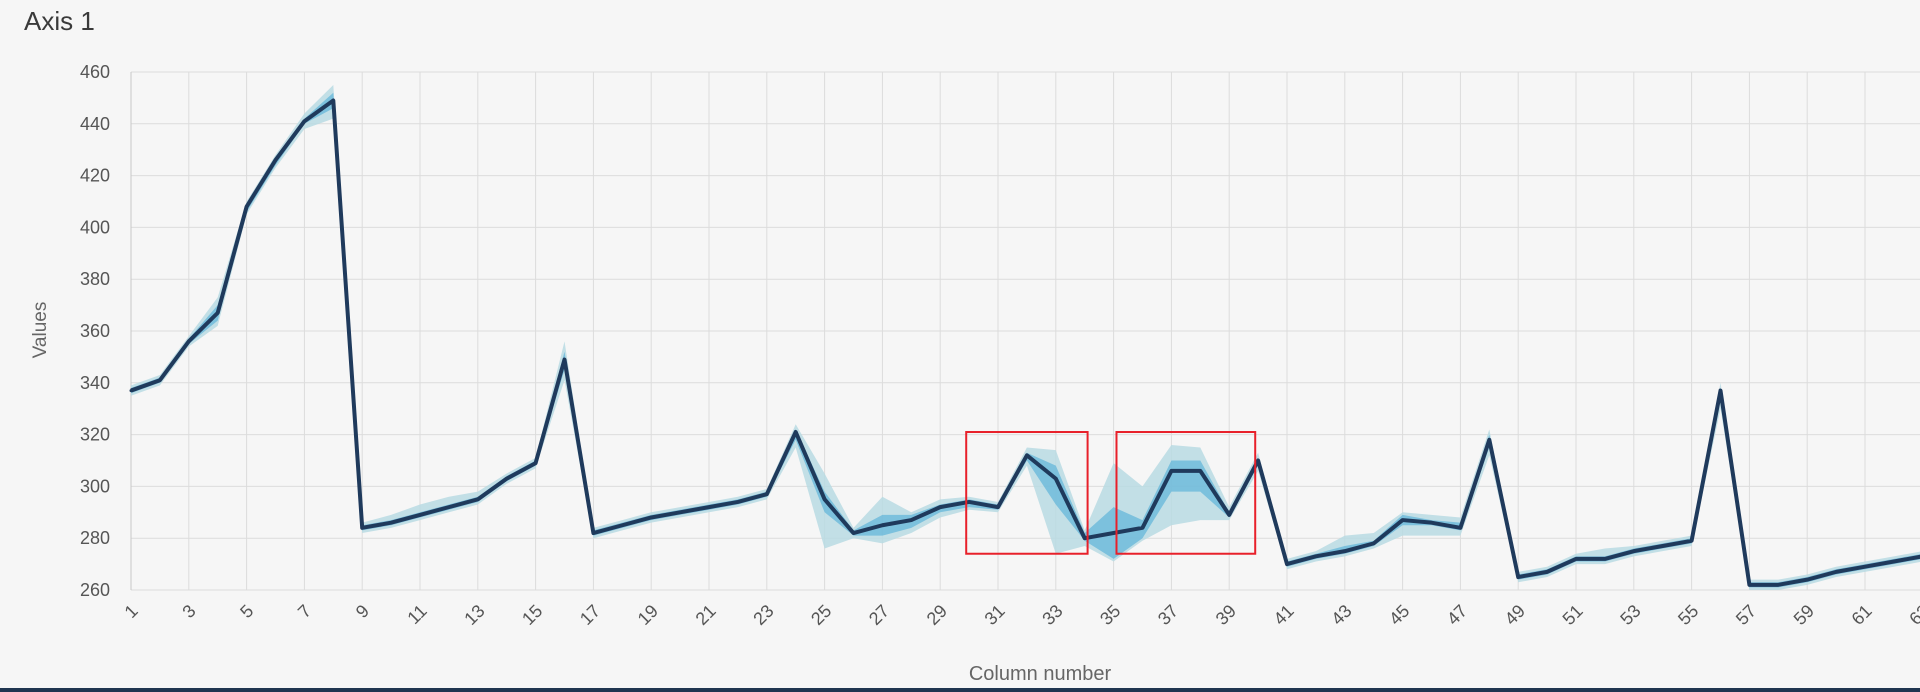  Describe the element at coordinates (1912, 615) in the screenshot. I see `x-tick-label: 63` at that location.